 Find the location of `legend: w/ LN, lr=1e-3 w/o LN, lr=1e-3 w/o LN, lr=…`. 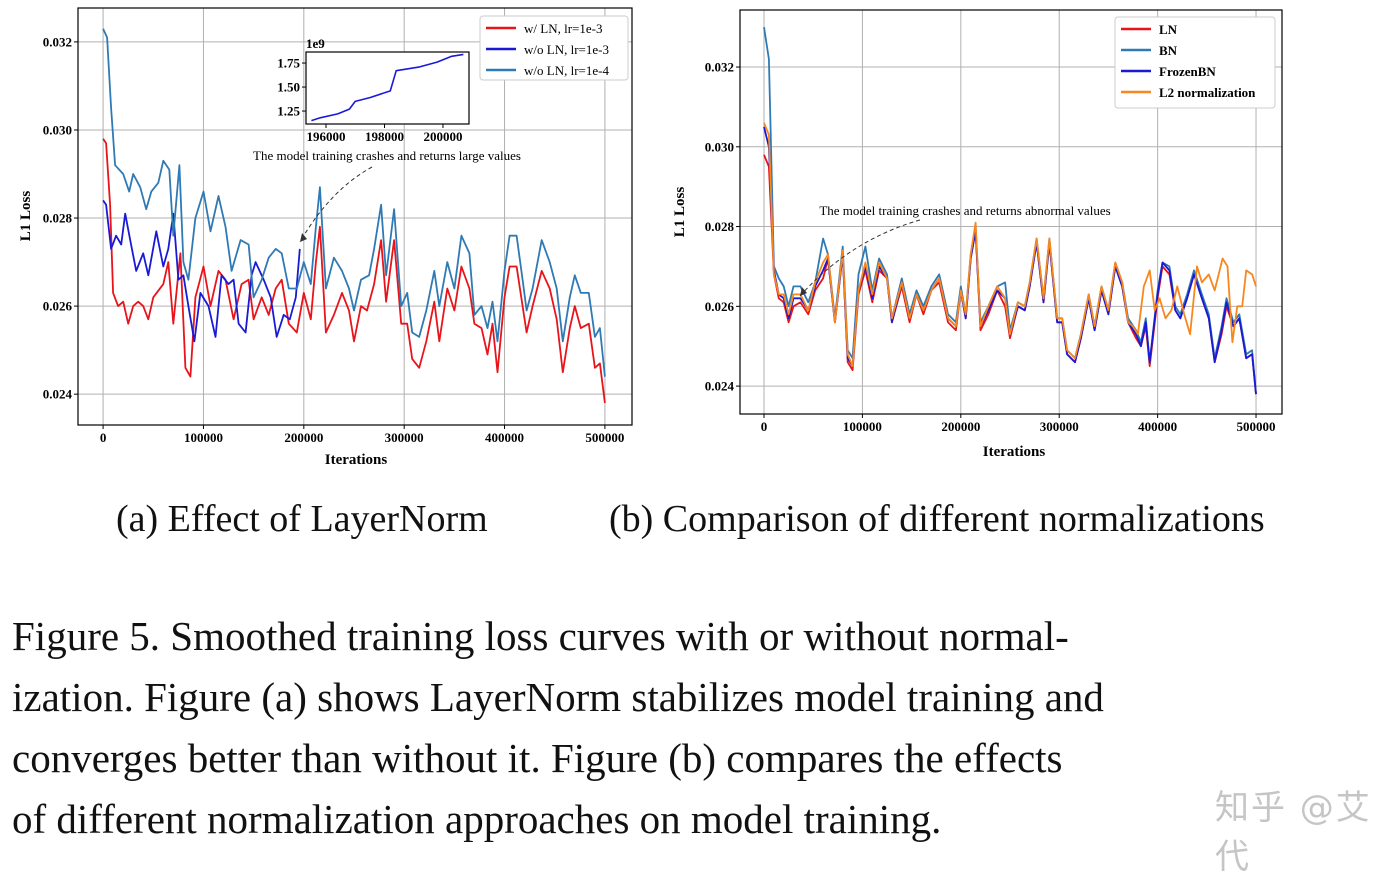

legend: w/ LN, lr=1e-3 w/o LN, lr=1e-3 w/o LN, lr=… is located at coordinates (554, 48).